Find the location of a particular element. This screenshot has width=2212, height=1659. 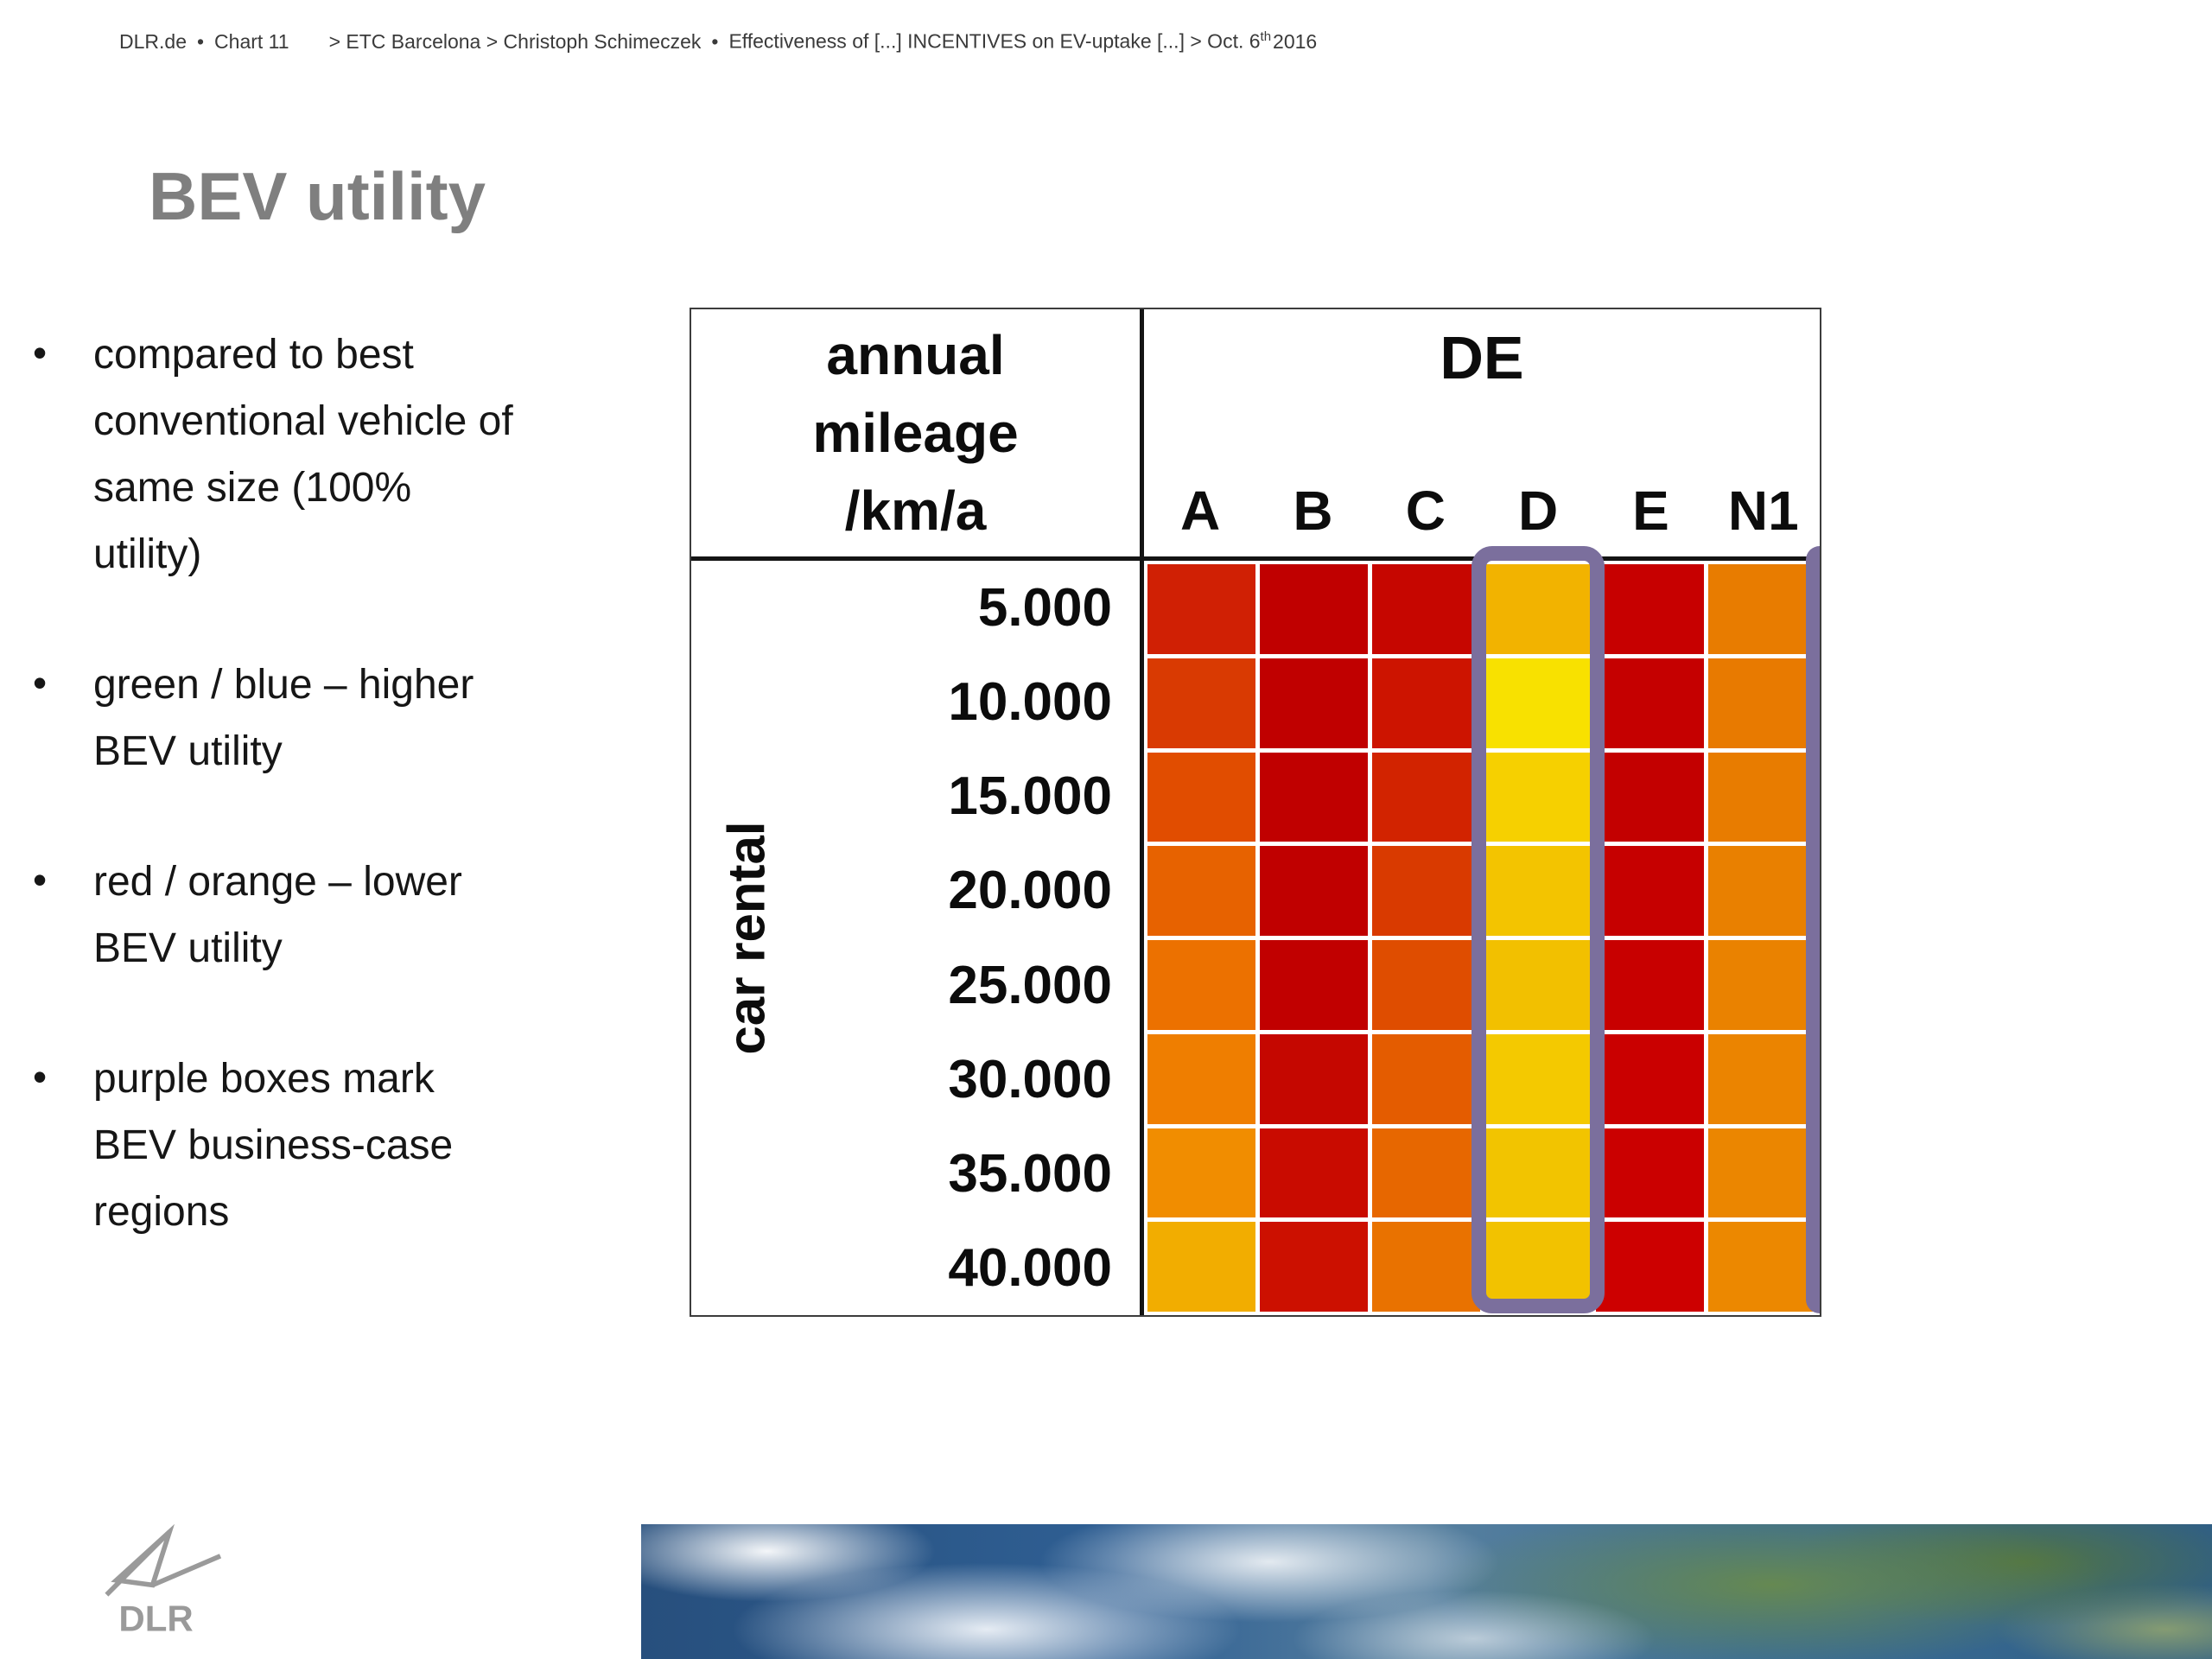

cell-D-20.000 is located at coordinates (1538, 891).